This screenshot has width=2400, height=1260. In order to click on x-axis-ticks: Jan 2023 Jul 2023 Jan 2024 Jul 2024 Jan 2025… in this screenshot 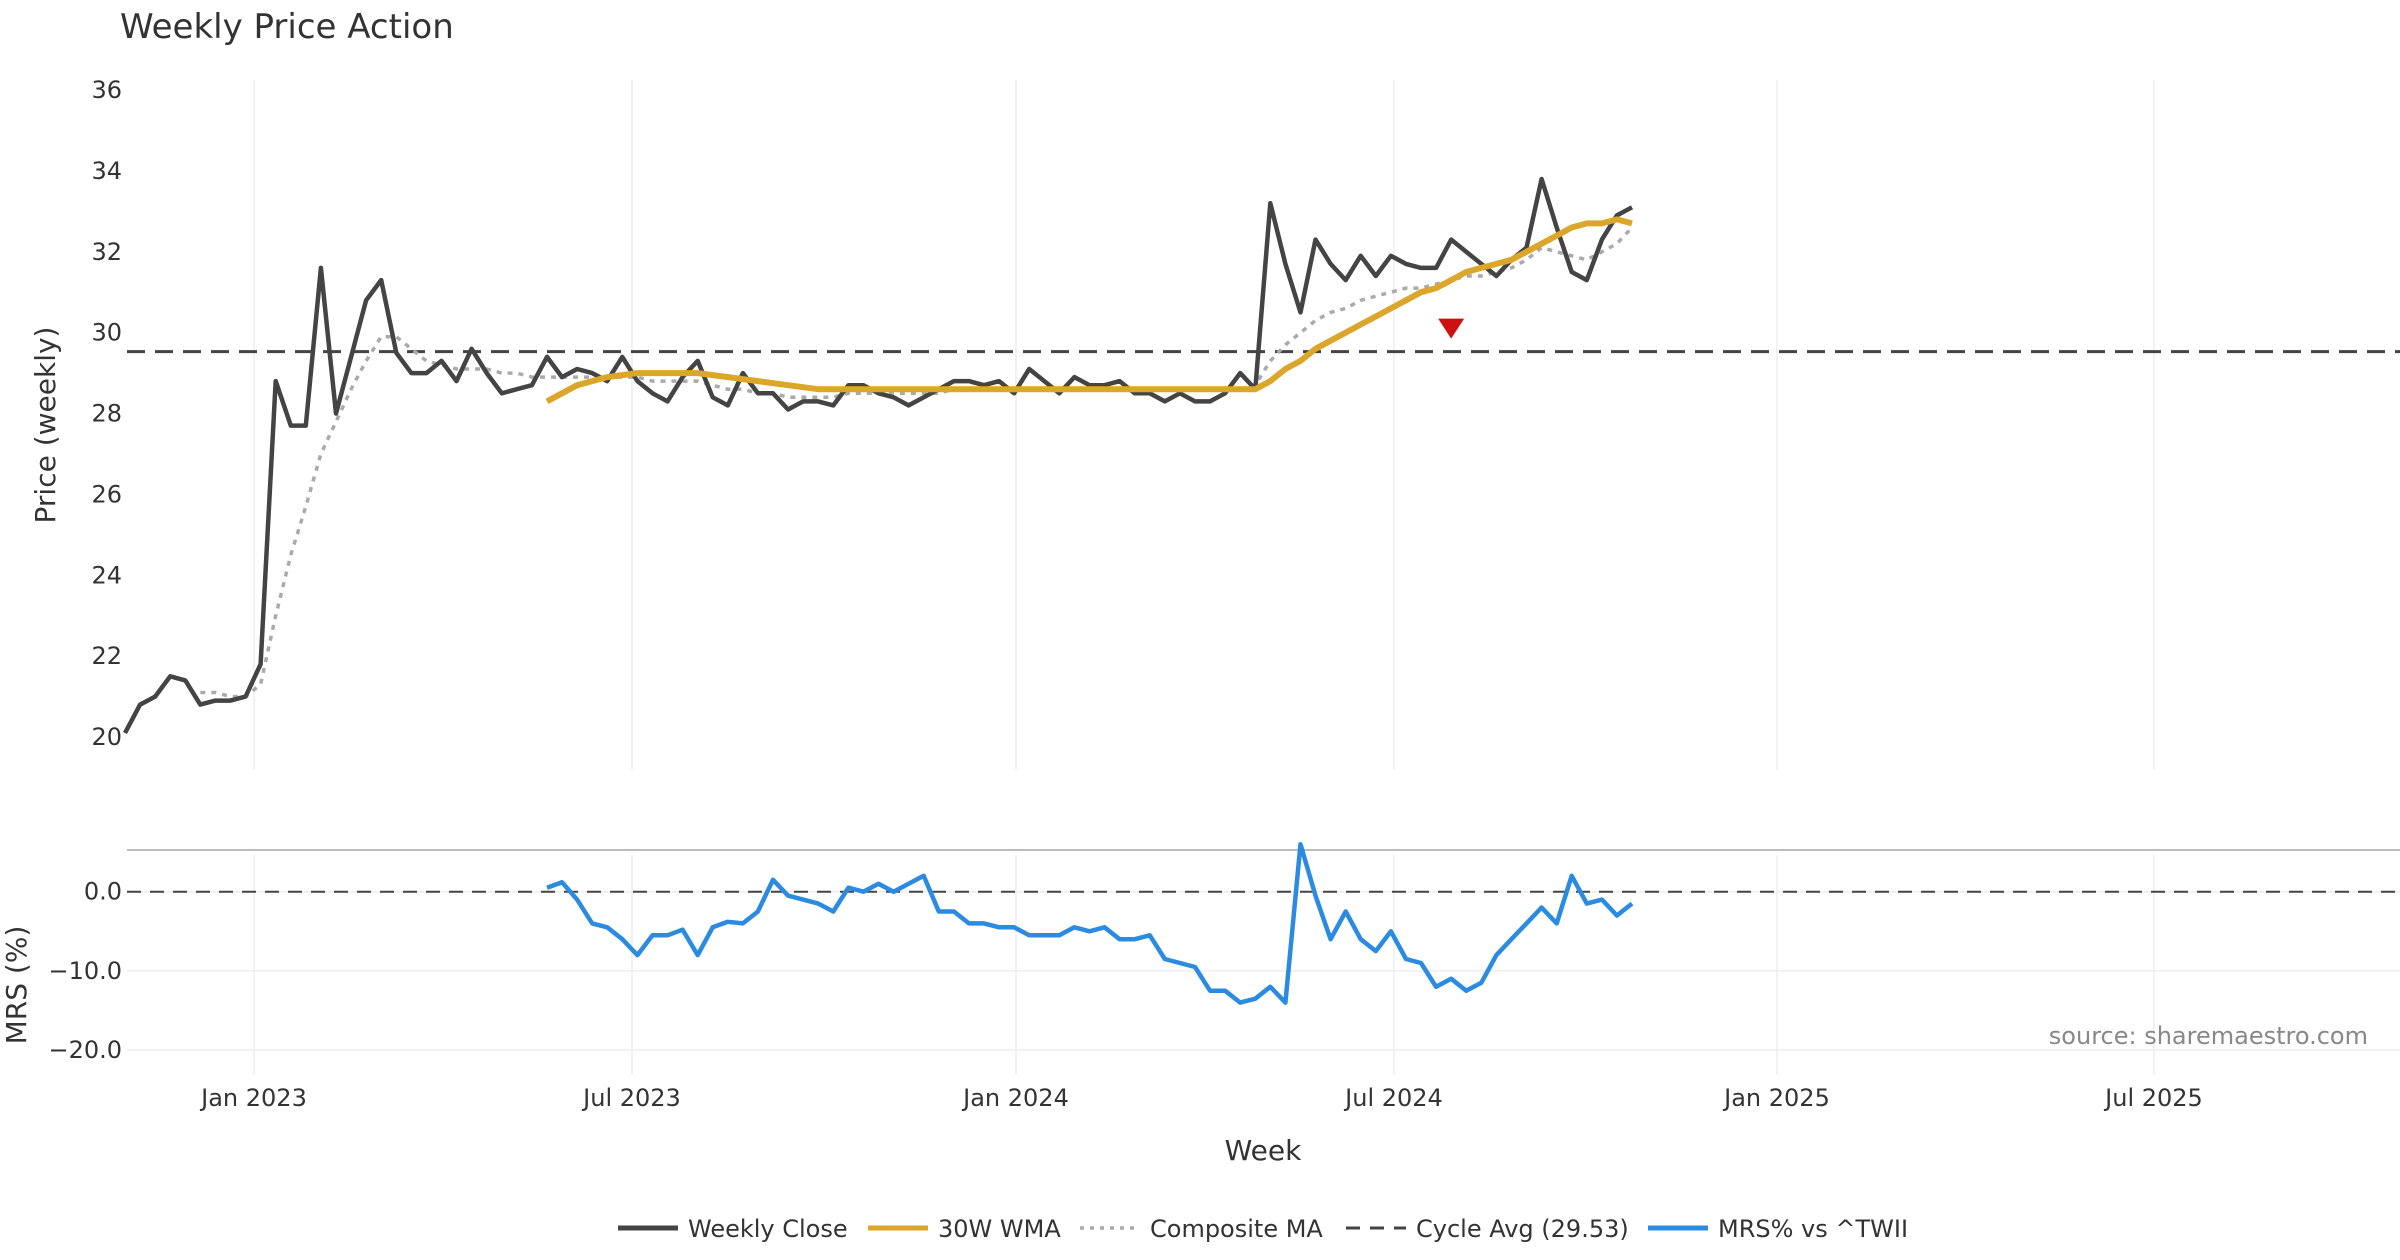, I will do `click(1201, 1098)`.